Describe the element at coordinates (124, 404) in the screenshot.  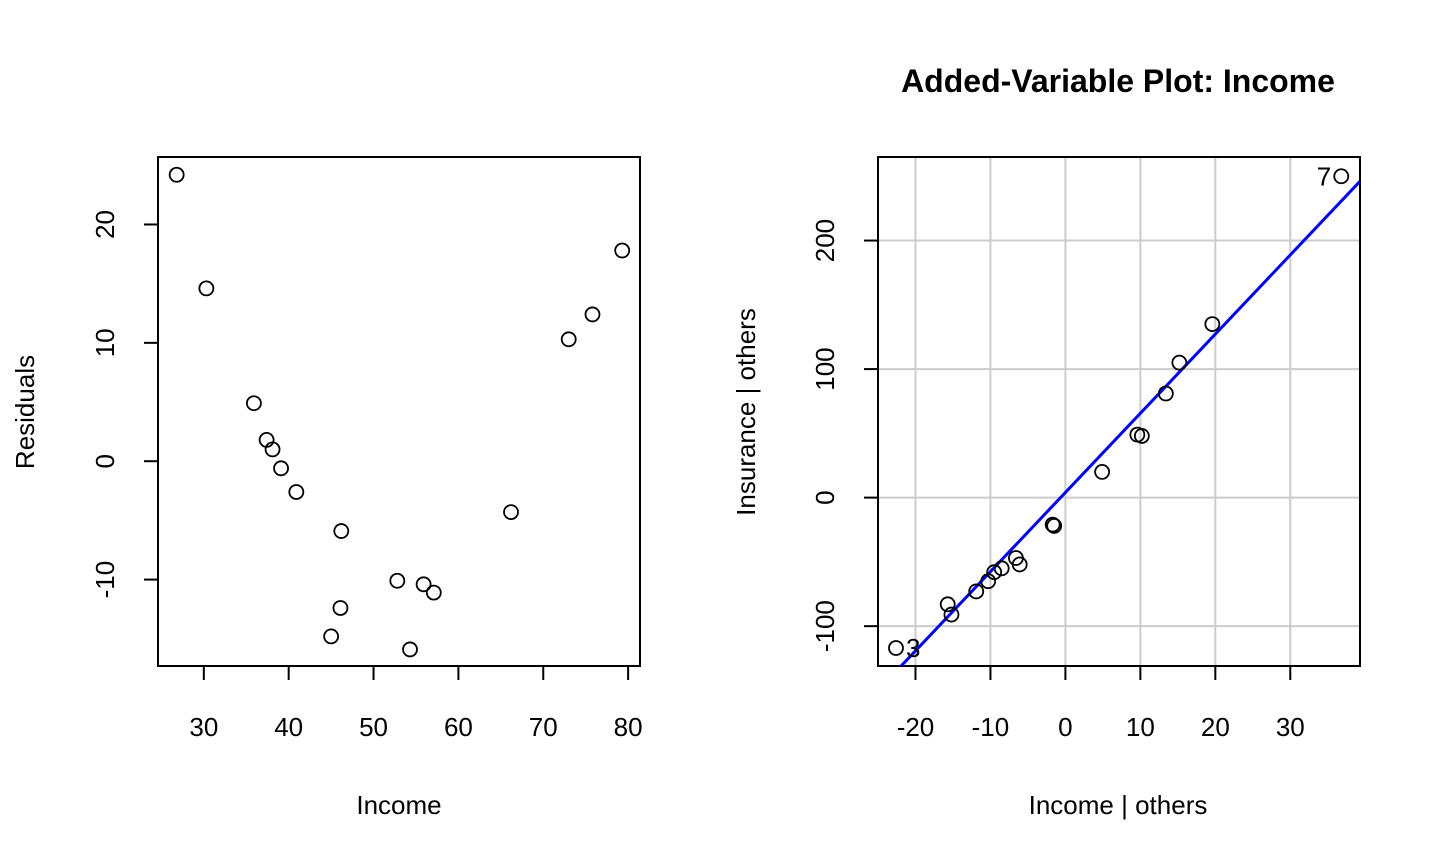
I see `y-axis: -10 0 10 20` at that location.